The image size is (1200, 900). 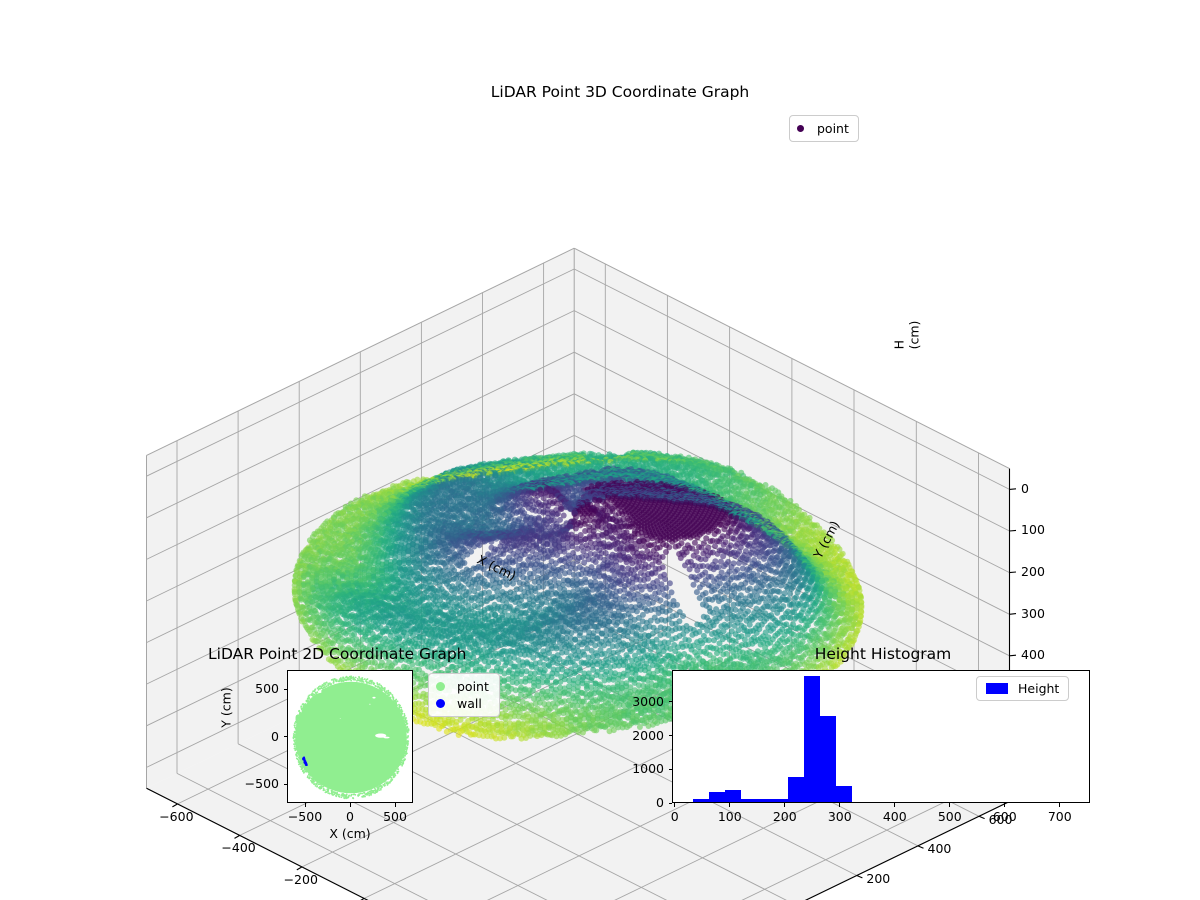 What do you see at coordinates (949, 816) in the screenshot?
I see `histogram-xtick-label: 500` at bounding box center [949, 816].